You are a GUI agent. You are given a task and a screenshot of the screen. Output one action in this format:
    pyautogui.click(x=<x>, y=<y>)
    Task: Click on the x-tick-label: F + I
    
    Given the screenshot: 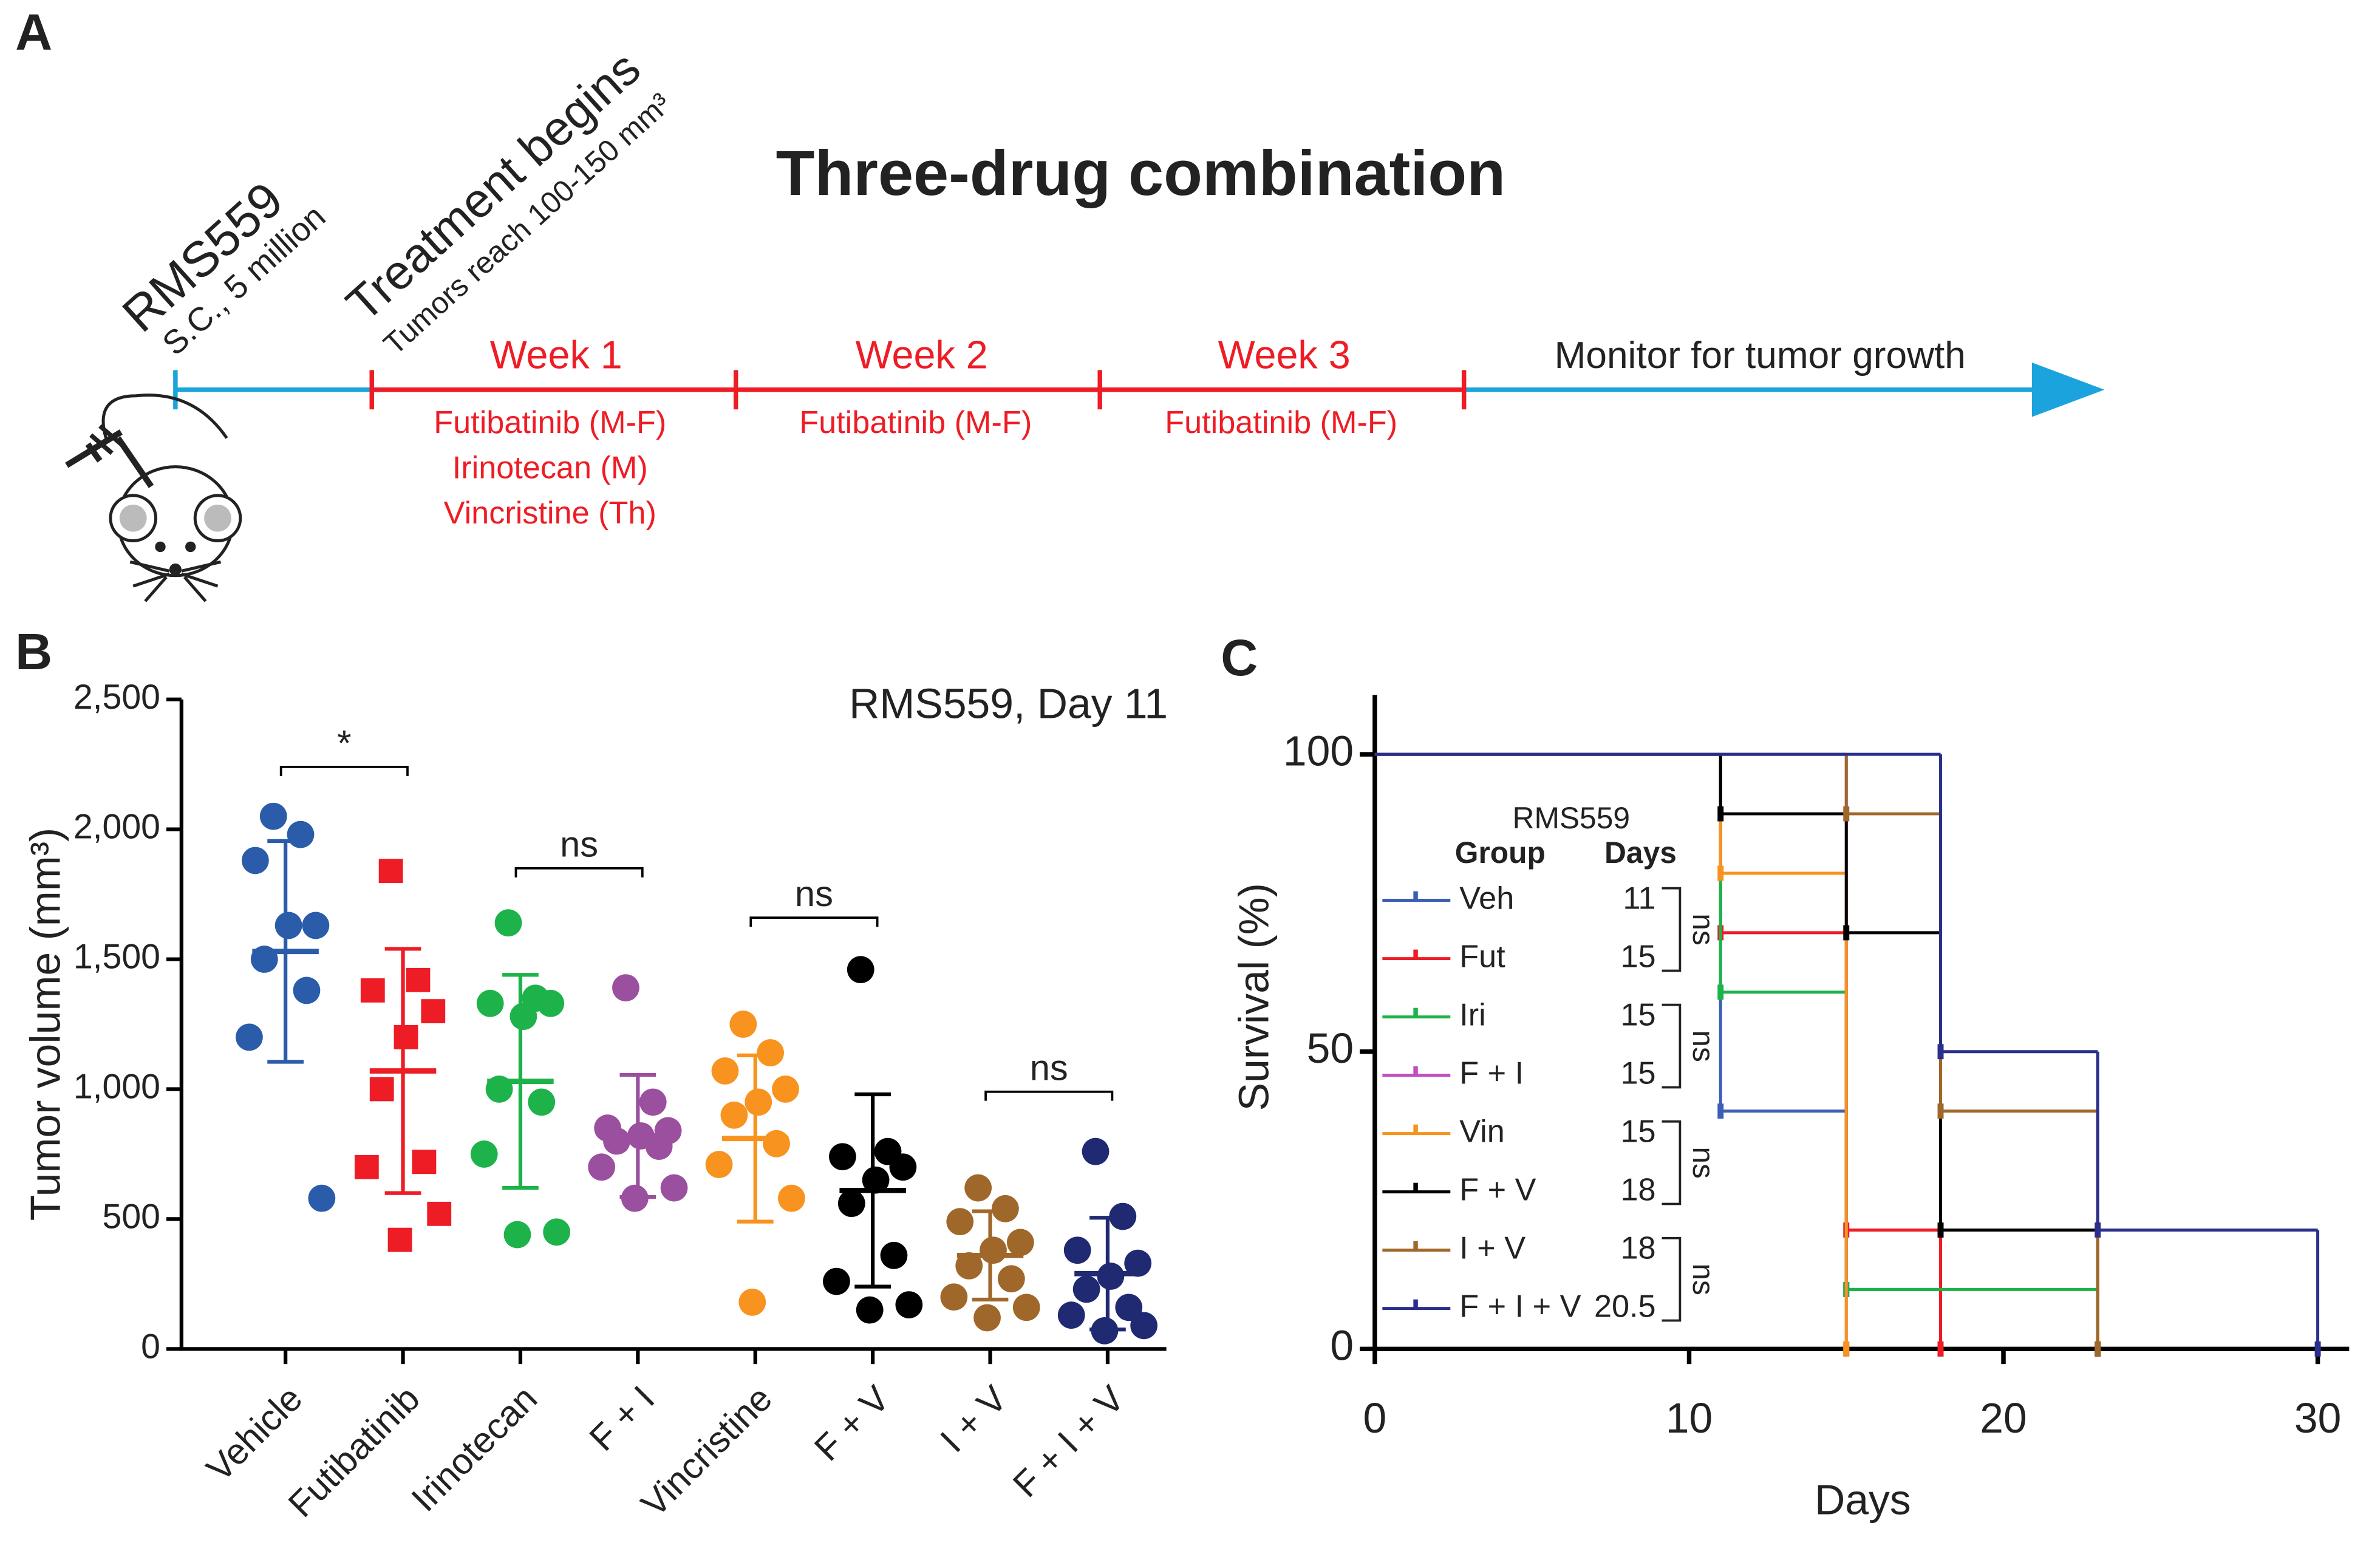 What is the action you would take?
    pyautogui.click(x=622, y=1418)
    